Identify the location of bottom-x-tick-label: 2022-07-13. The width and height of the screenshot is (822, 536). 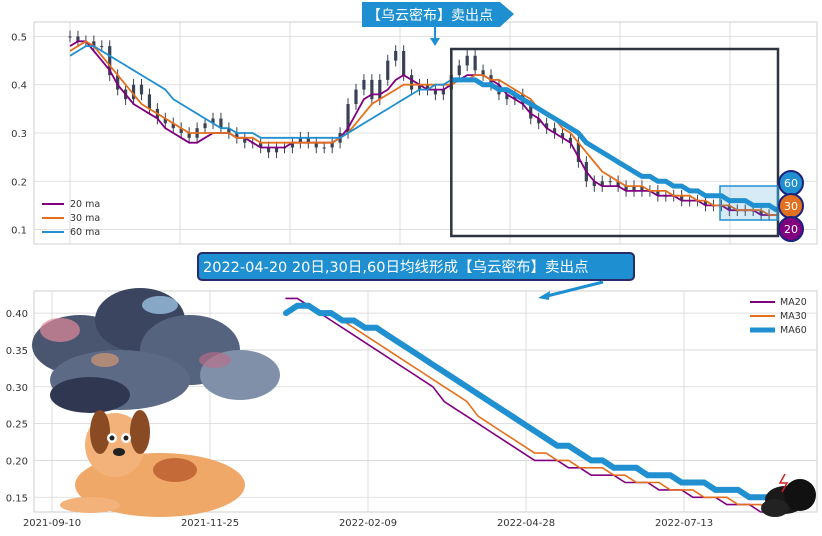
(684, 523).